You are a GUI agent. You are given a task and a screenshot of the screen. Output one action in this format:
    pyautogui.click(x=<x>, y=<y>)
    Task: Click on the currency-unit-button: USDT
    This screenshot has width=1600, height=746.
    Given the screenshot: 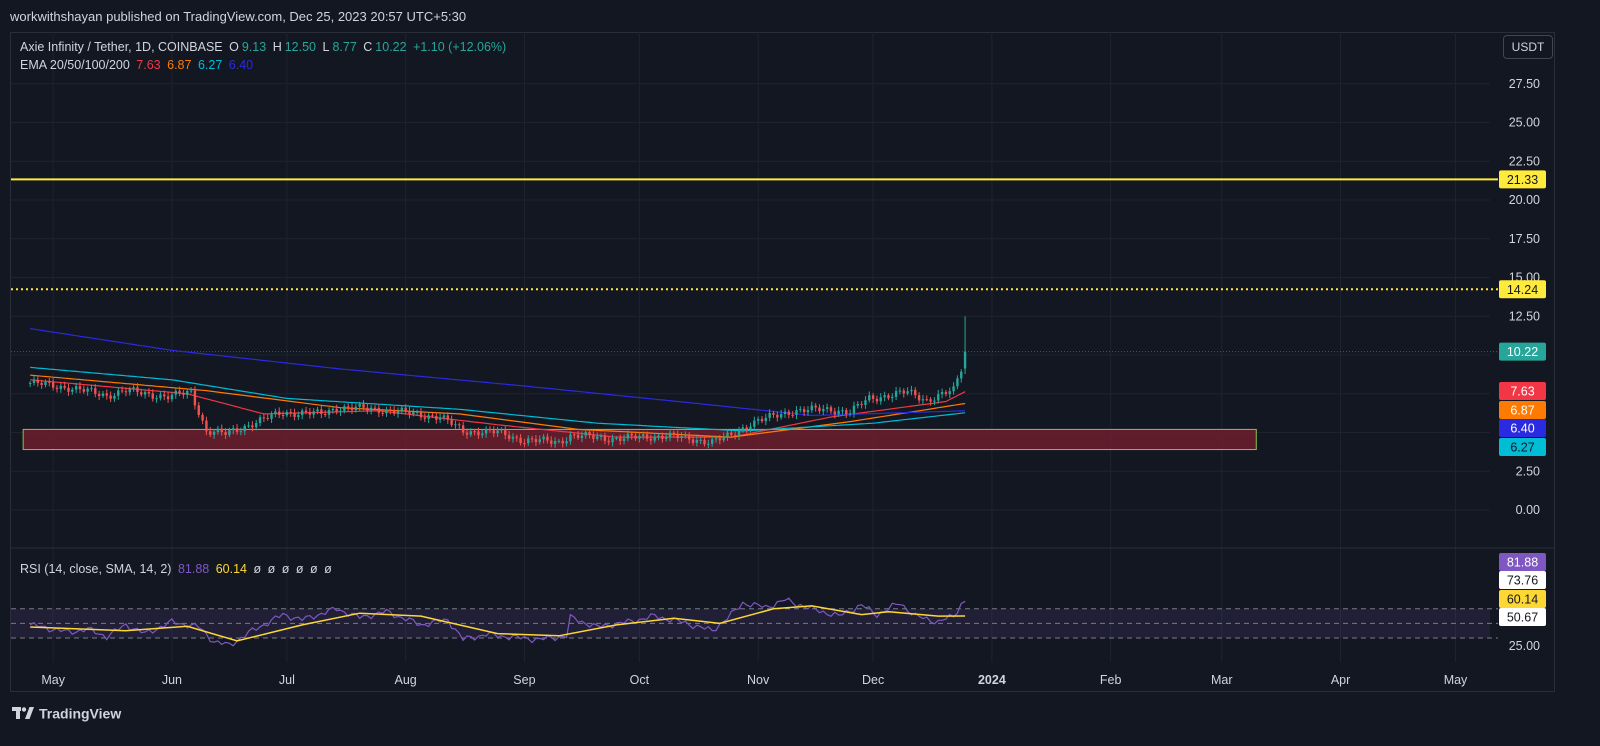 What is the action you would take?
    pyautogui.click(x=1528, y=47)
    